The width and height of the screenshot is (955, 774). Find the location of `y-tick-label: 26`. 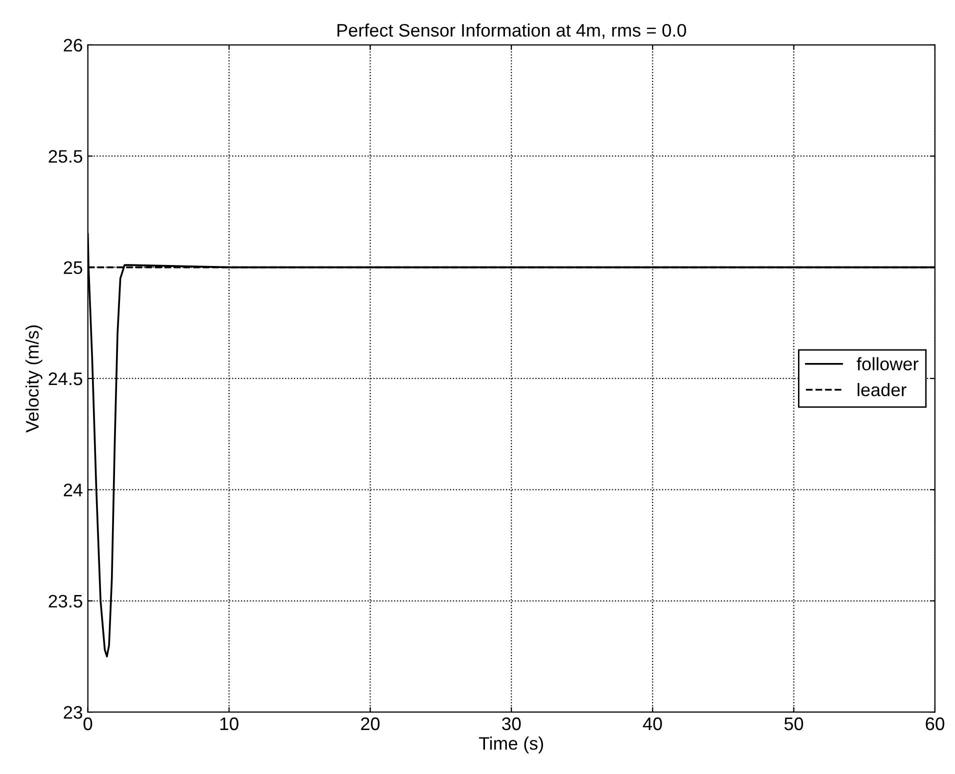

y-tick-label: 26 is located at coordinates (73, 45).